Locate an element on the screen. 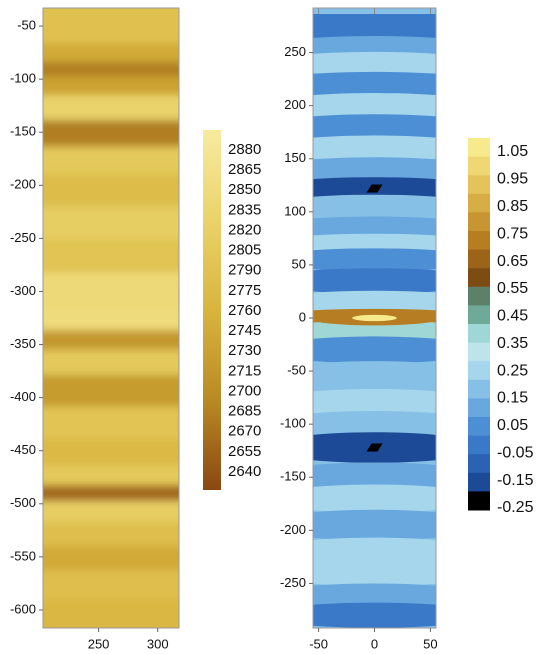 The width and height of the screenshot is (540, 654). y-tick-label: -450 is located at coordinates (23, 449).